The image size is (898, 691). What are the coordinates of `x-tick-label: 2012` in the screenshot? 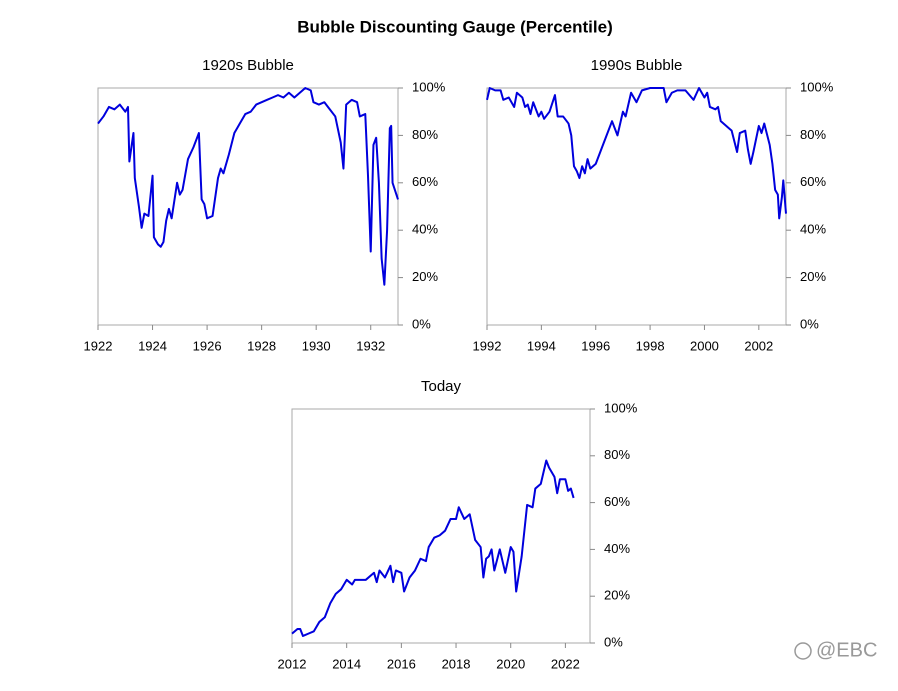 It's located at (292, 663).